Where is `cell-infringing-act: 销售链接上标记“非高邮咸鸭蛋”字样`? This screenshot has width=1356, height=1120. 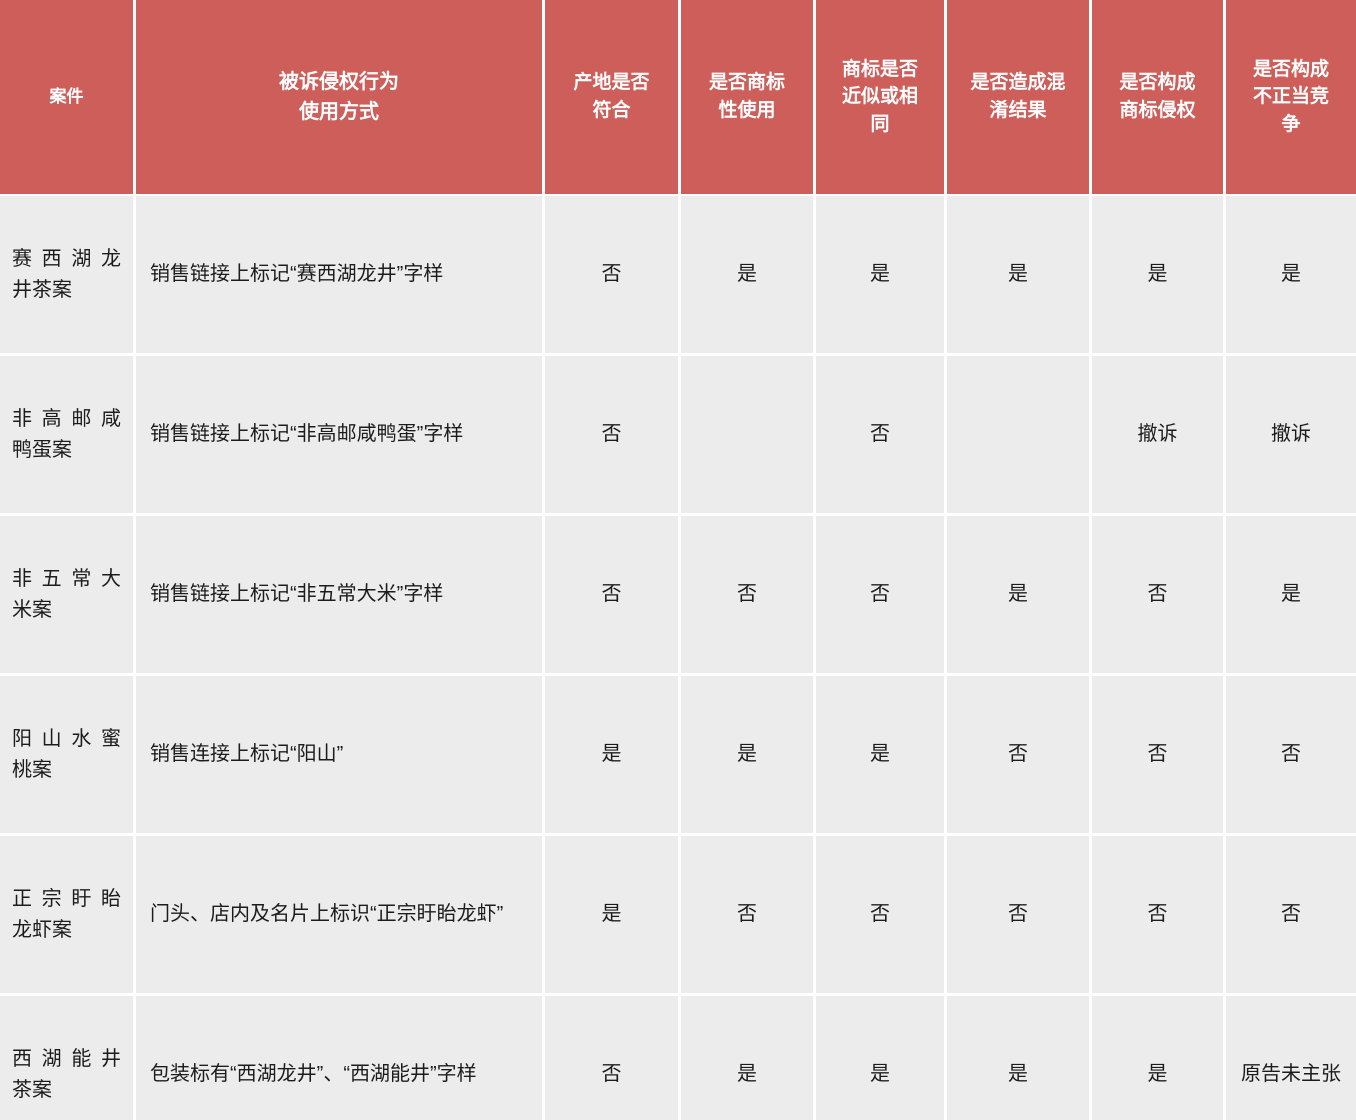 cell-infringing-act: 销售链接上标记“非高邮咸鸭蛋”字样 is located at coordinates (340, 436).